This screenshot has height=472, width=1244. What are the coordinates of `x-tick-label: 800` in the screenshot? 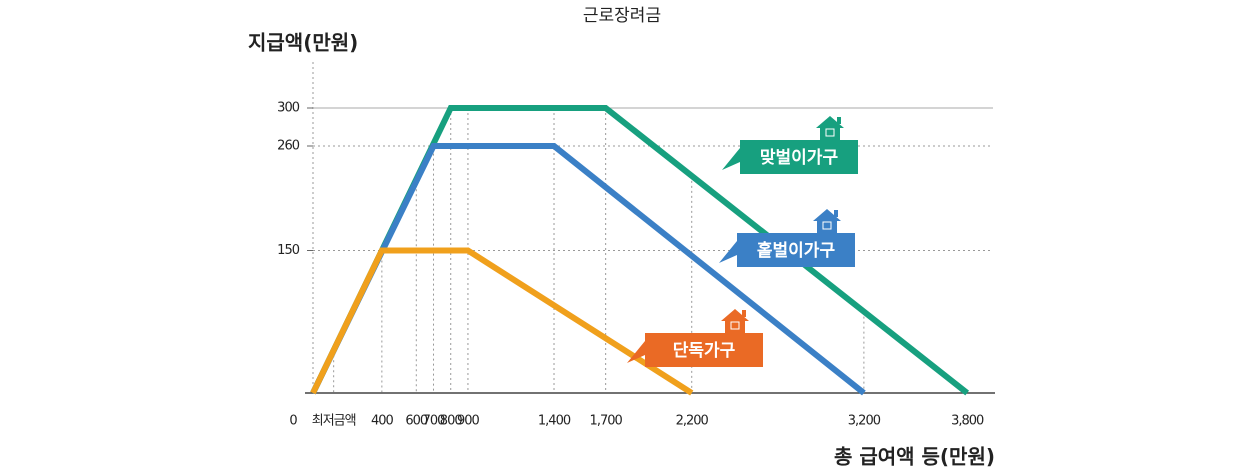 It's located at (451, 421).